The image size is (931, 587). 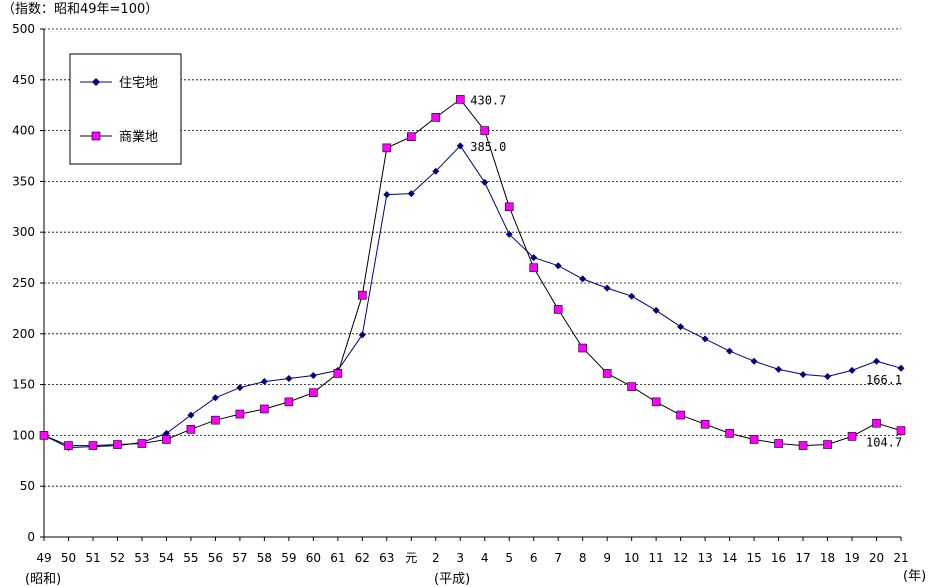 I want to click on x-tick-label: 49, so click(x=43, y=558).